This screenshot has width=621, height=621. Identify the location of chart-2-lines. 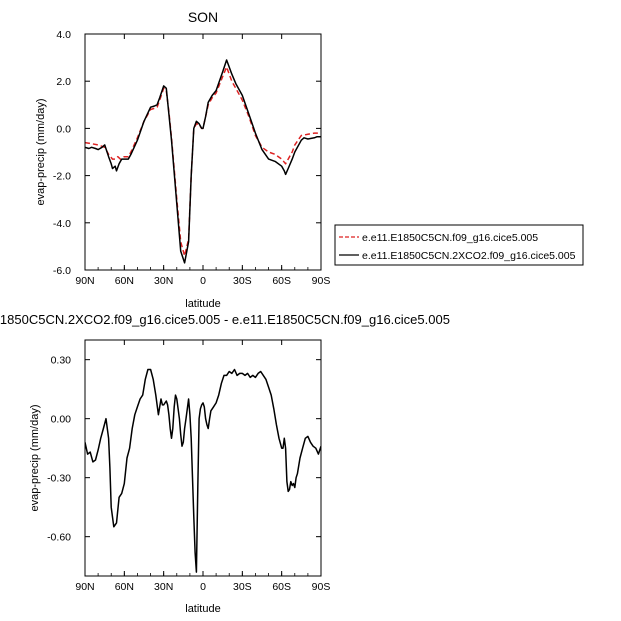
(203, 470).